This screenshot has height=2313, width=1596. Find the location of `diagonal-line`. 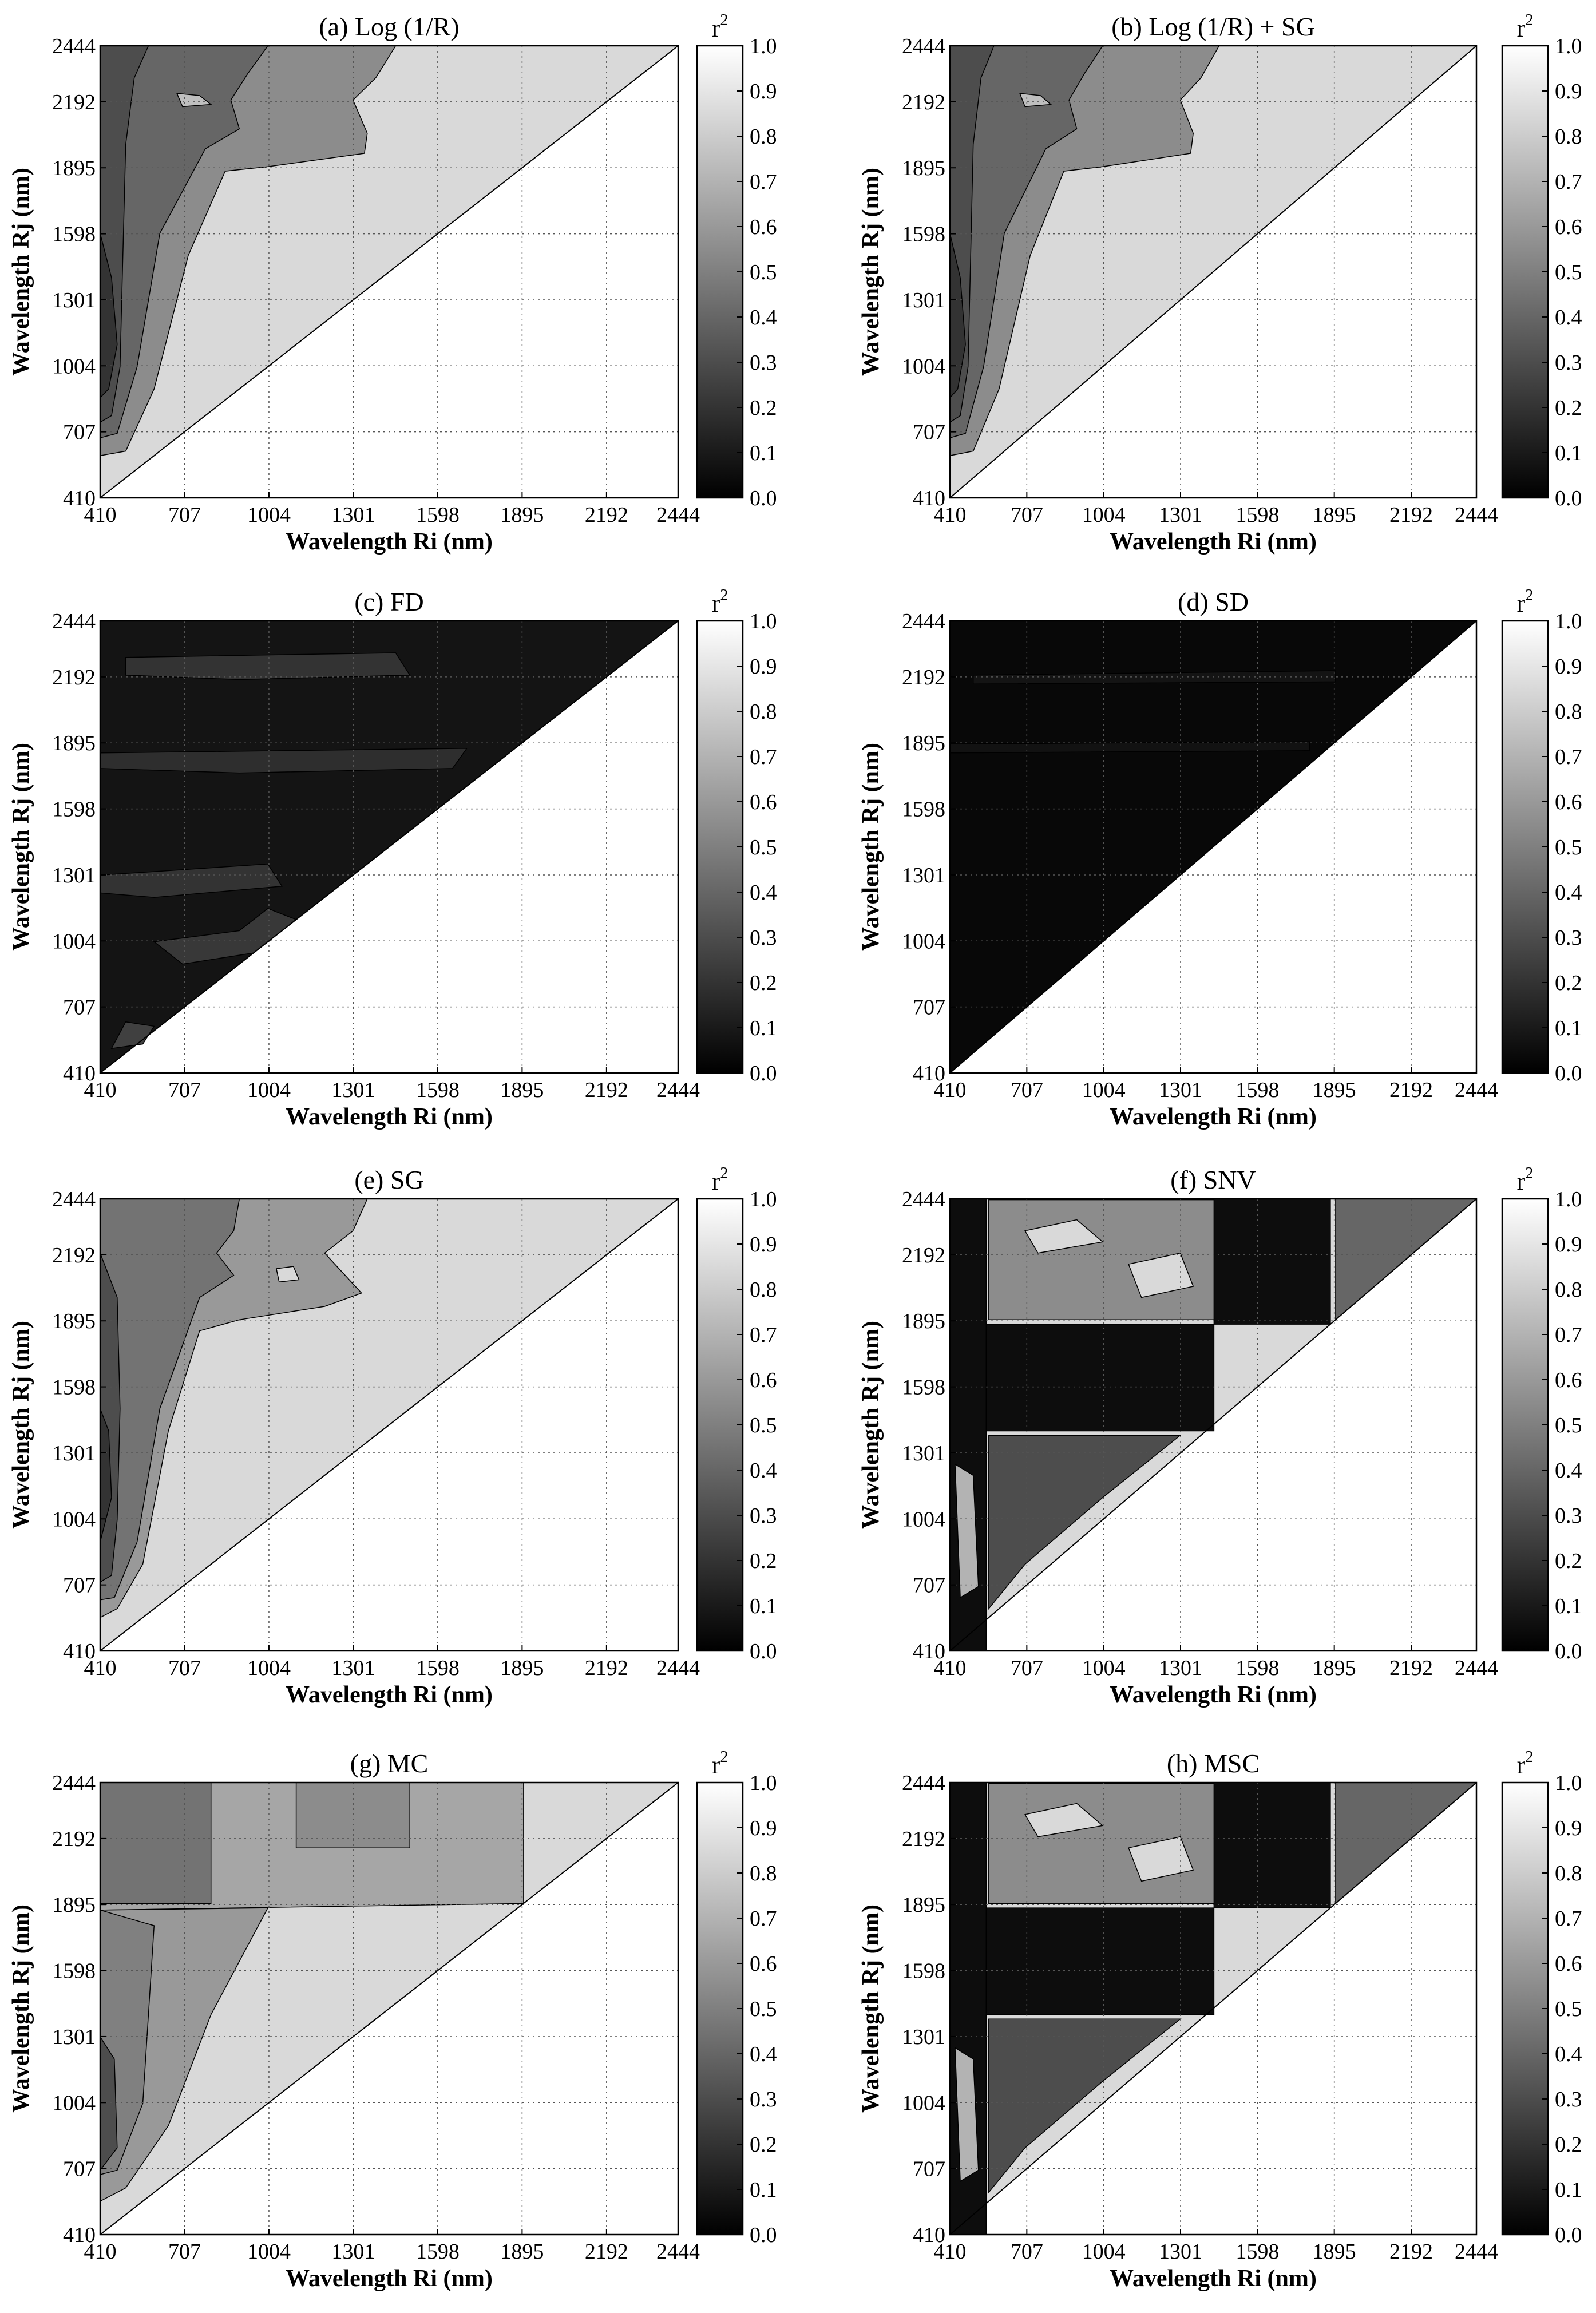

diagonal-line is located at coordinates (1213, 847).